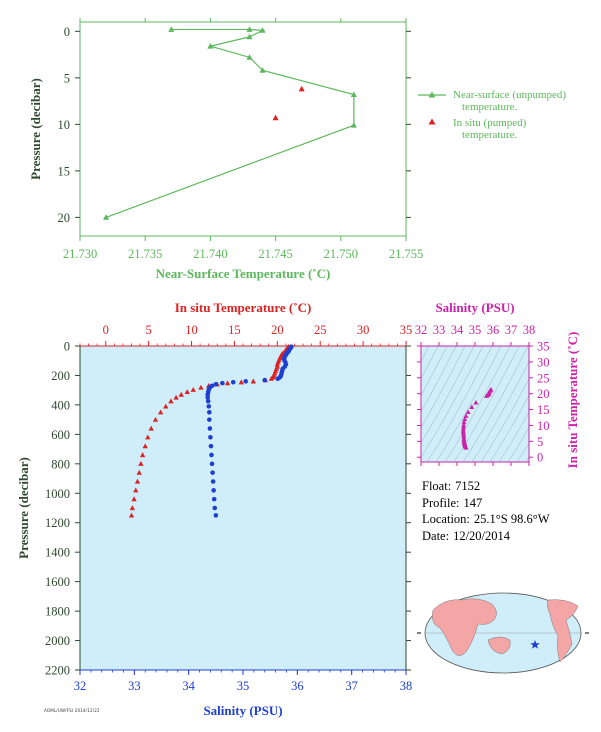 This screenshot has height=732, width=601. I want to click on ts-x-axis-label: Salinity (PSU), so click(474, 307).